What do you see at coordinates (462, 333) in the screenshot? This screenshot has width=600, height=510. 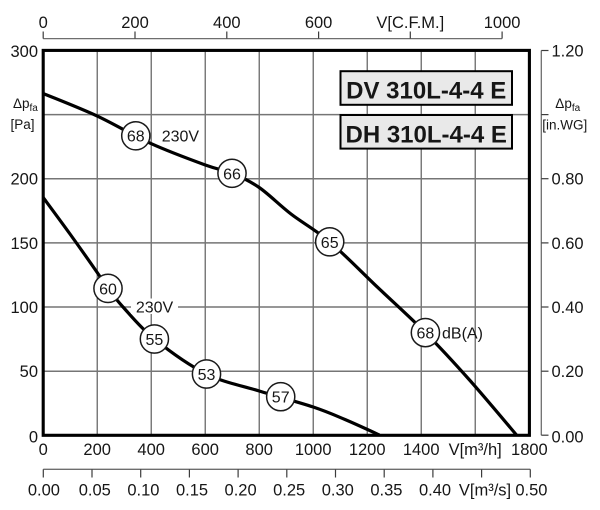 I see `svg-text: dB(A)` at bounding box center [462, 333].